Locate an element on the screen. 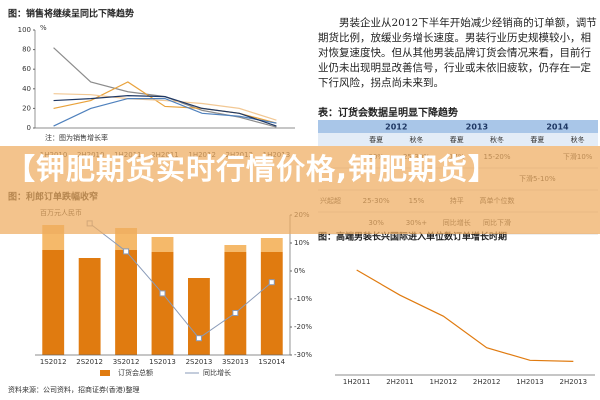  x-tick-label: 1S2012 is located at coordinates (53, 362).